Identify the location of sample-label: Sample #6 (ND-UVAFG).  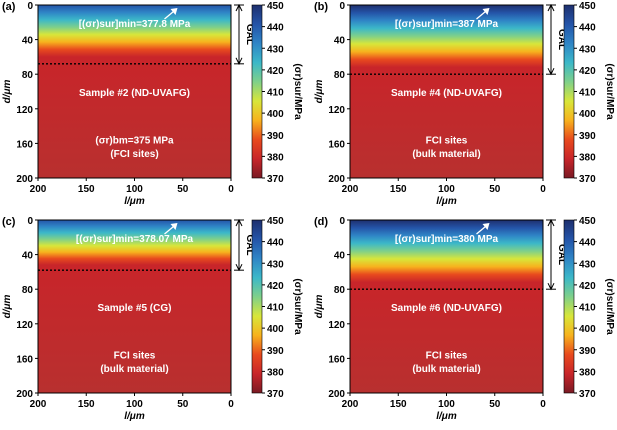
(446, 308).